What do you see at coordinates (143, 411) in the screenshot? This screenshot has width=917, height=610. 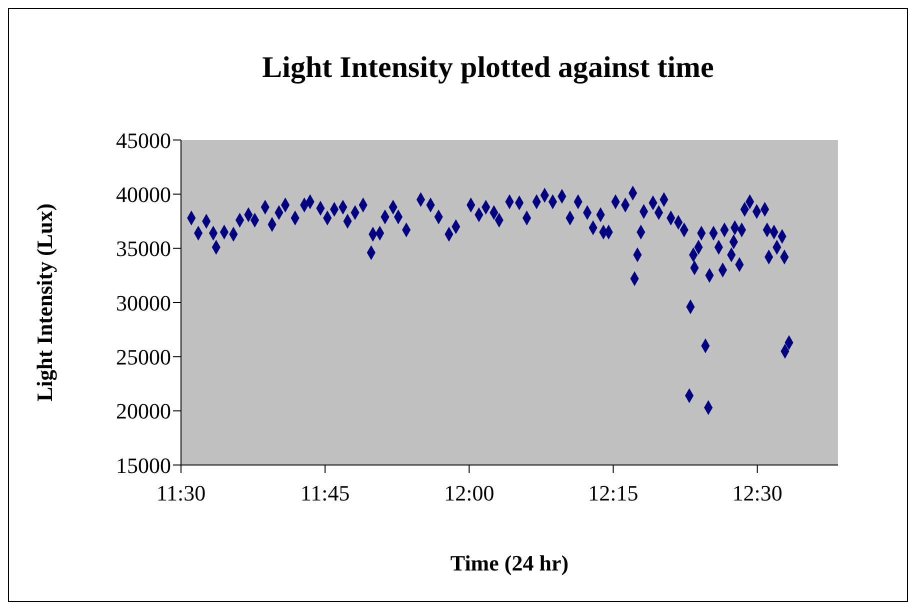 I see `y-tick-label: 20000` at bounding box center [143, 411].